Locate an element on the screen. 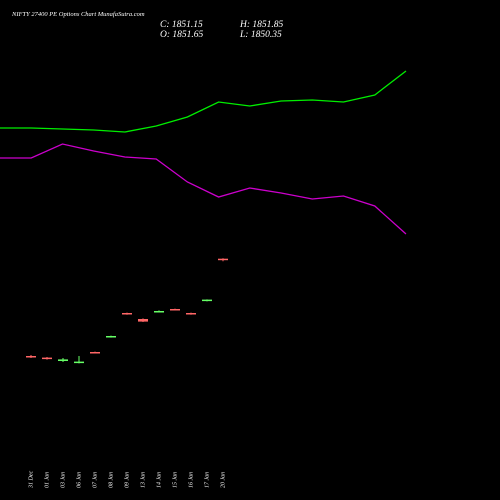  x-tick-label: 15 Jan is located at coordinates (175, 480).